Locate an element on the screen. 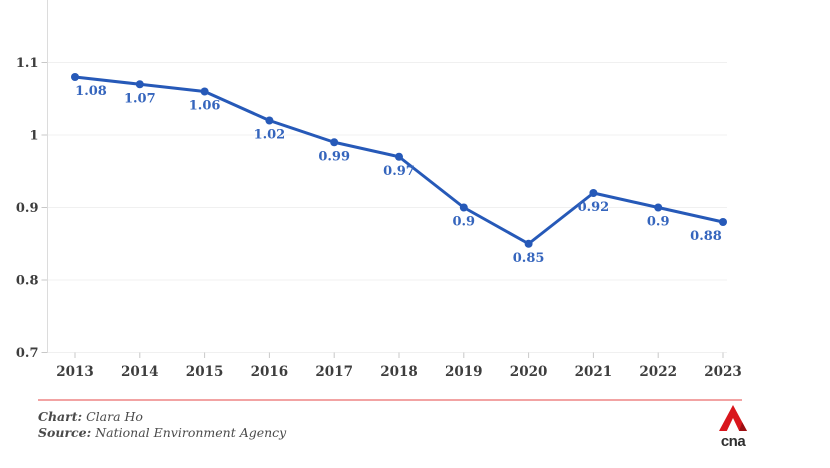 Image resolution: width=830 pixels, height=468 pixels. footer-divider is located at coordinates (390, 400).